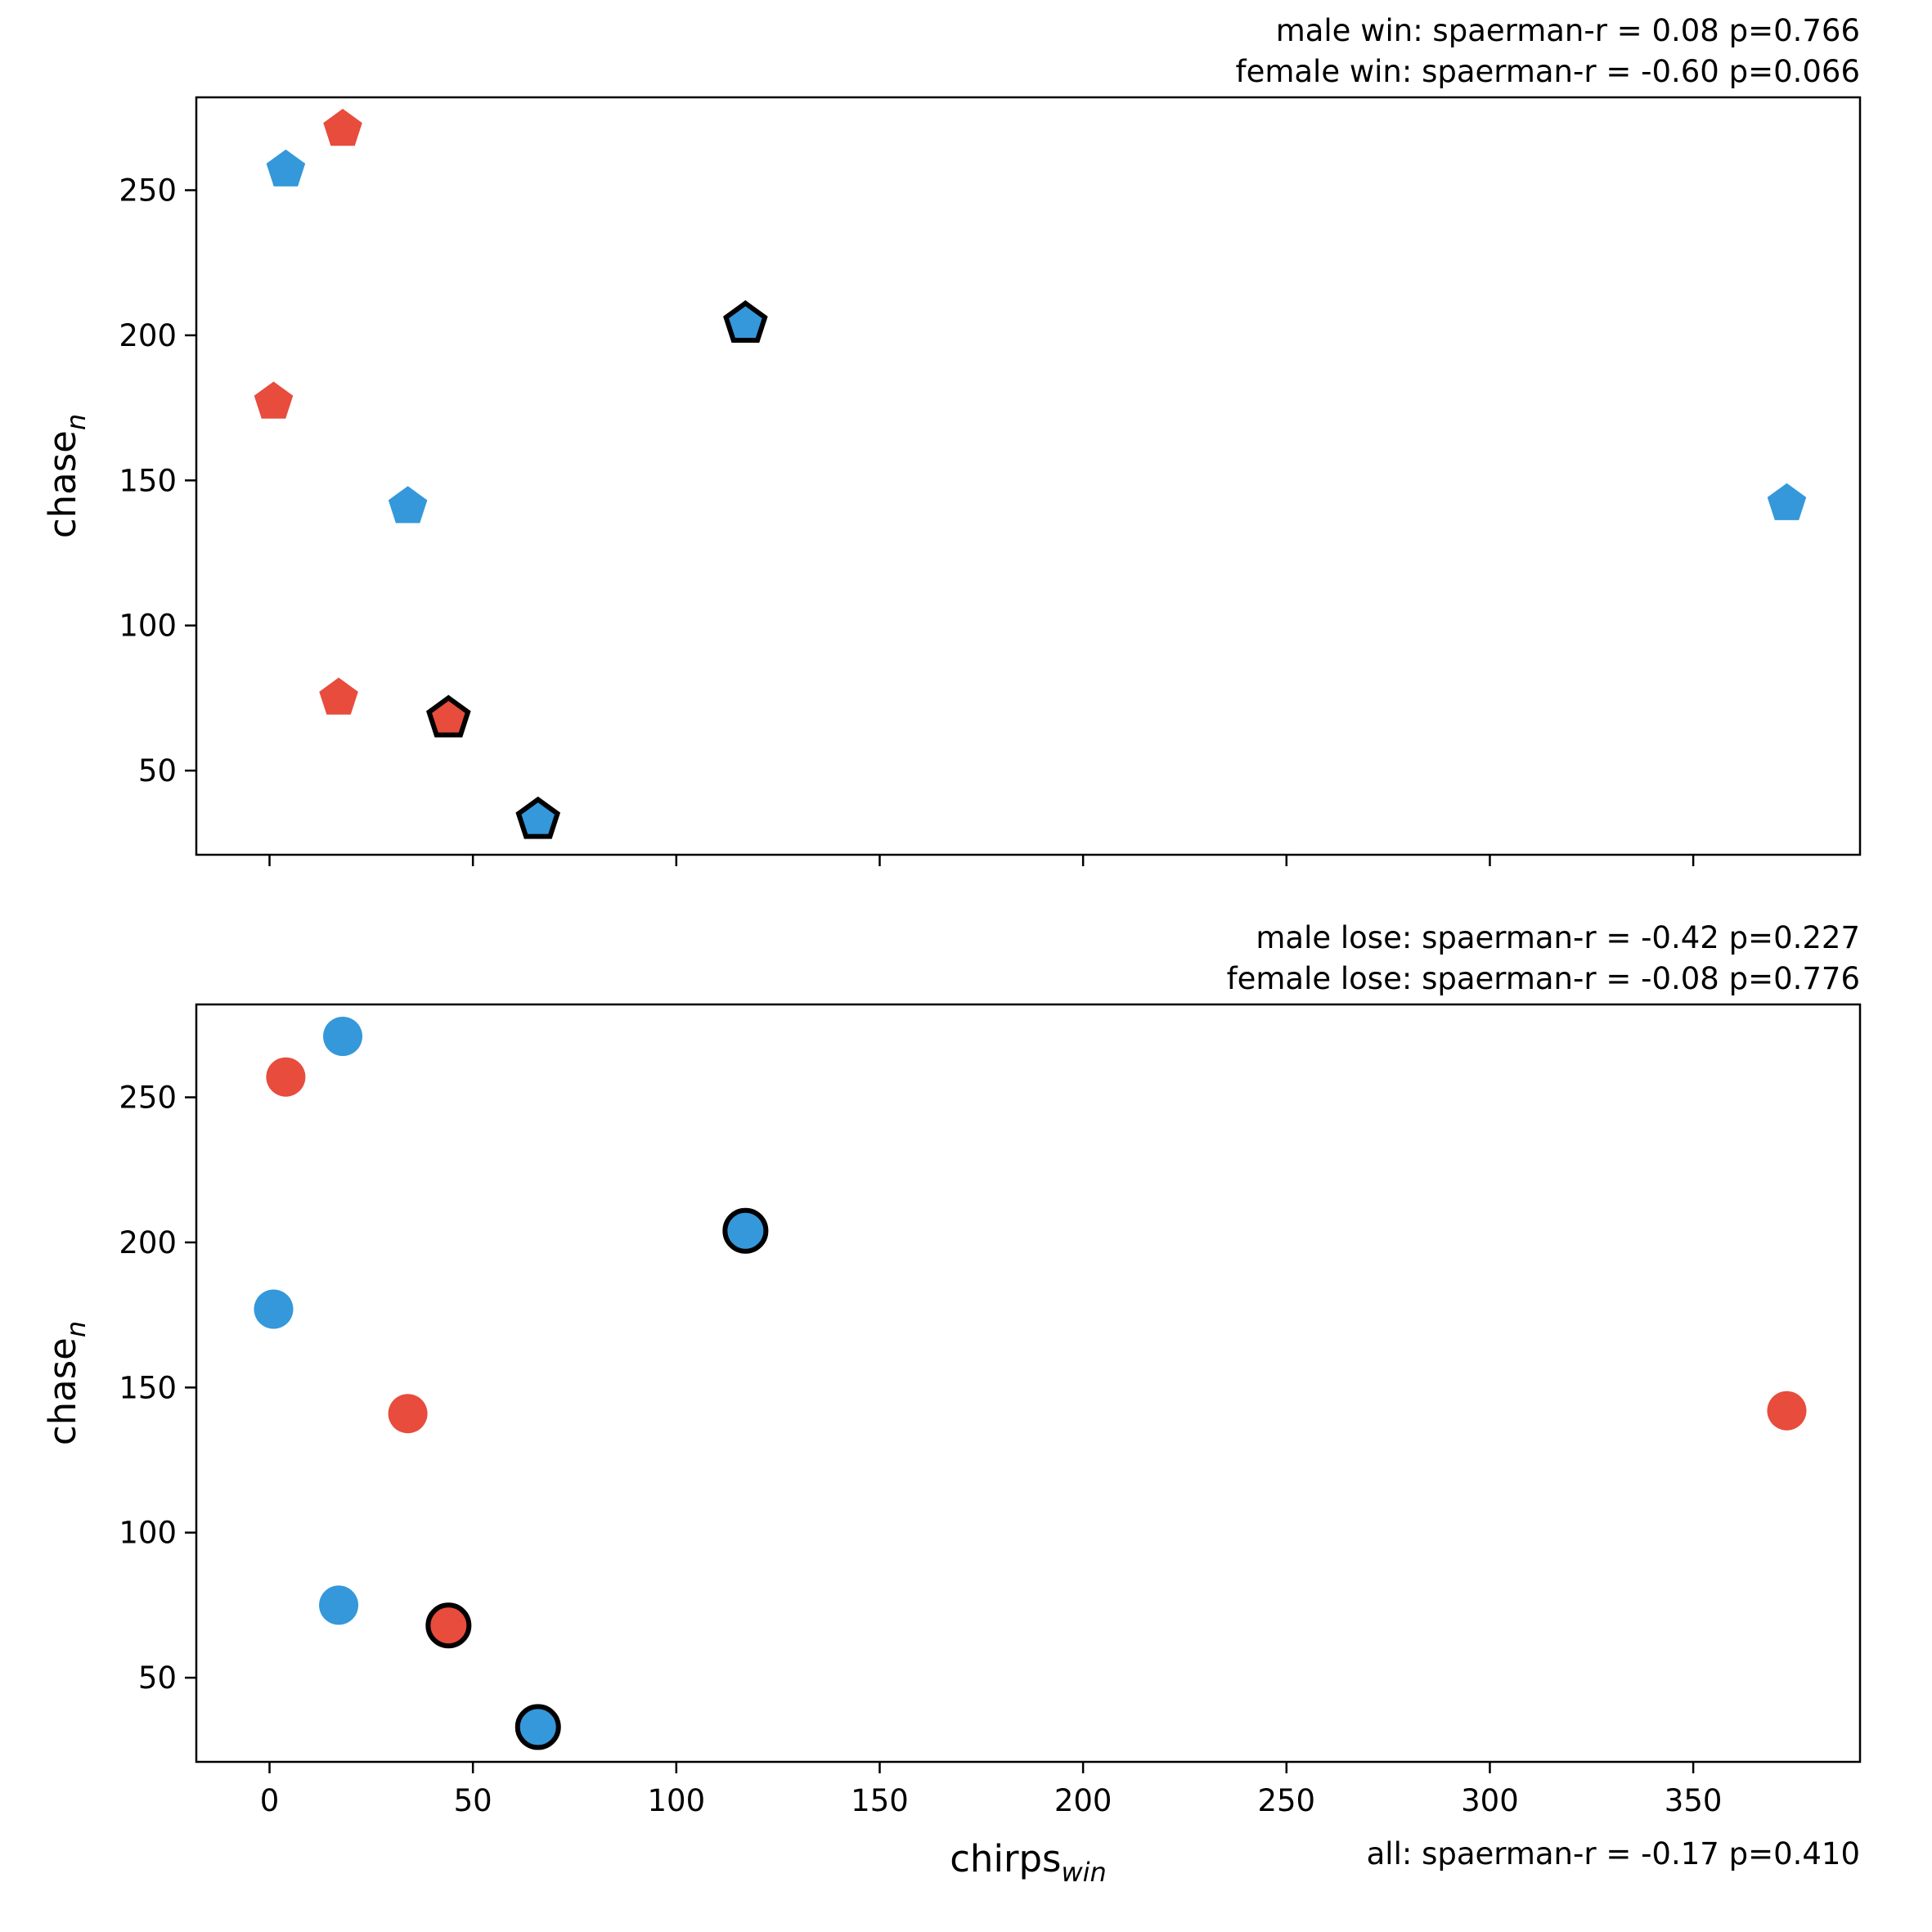 Image resolution: width=1932 pixels, height=1932 pixels. Describe the element at coordinates (1490, 1801) in the screenshot. I see `x-tick-label: 300` at that location.